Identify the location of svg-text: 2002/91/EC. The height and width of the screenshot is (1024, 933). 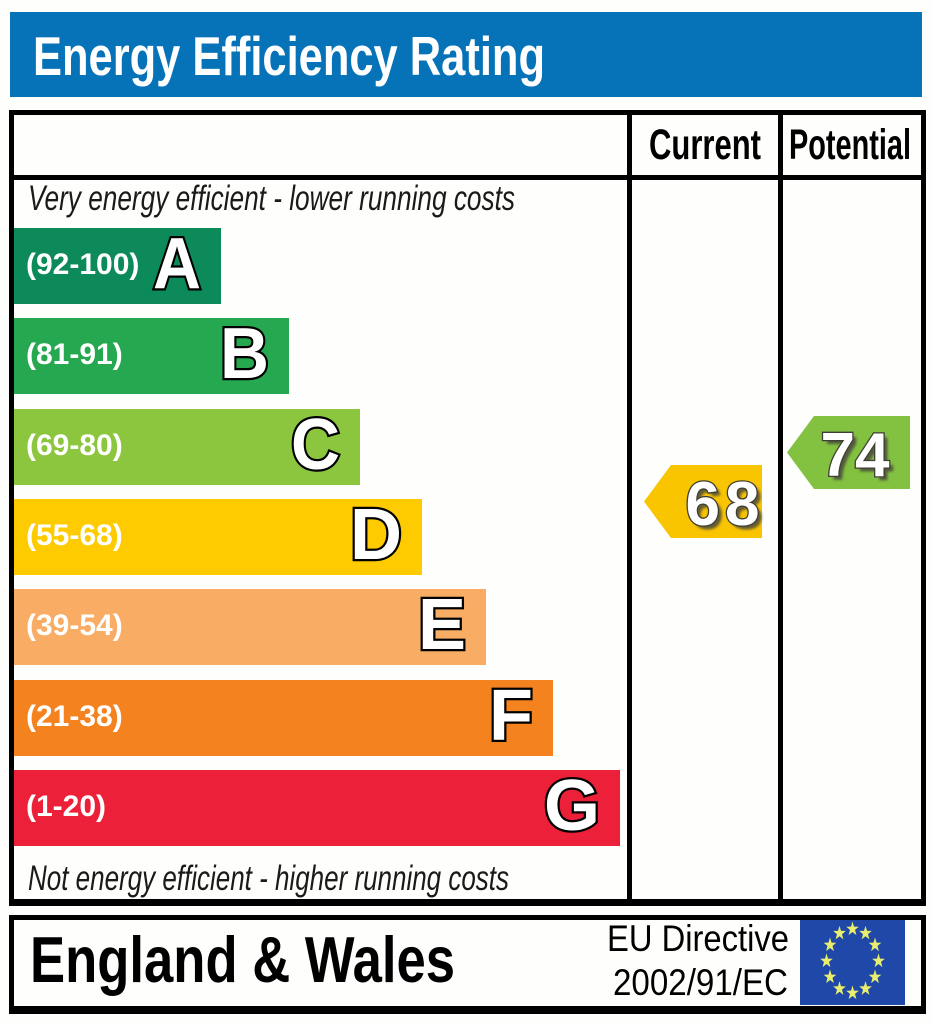
(700, 982).